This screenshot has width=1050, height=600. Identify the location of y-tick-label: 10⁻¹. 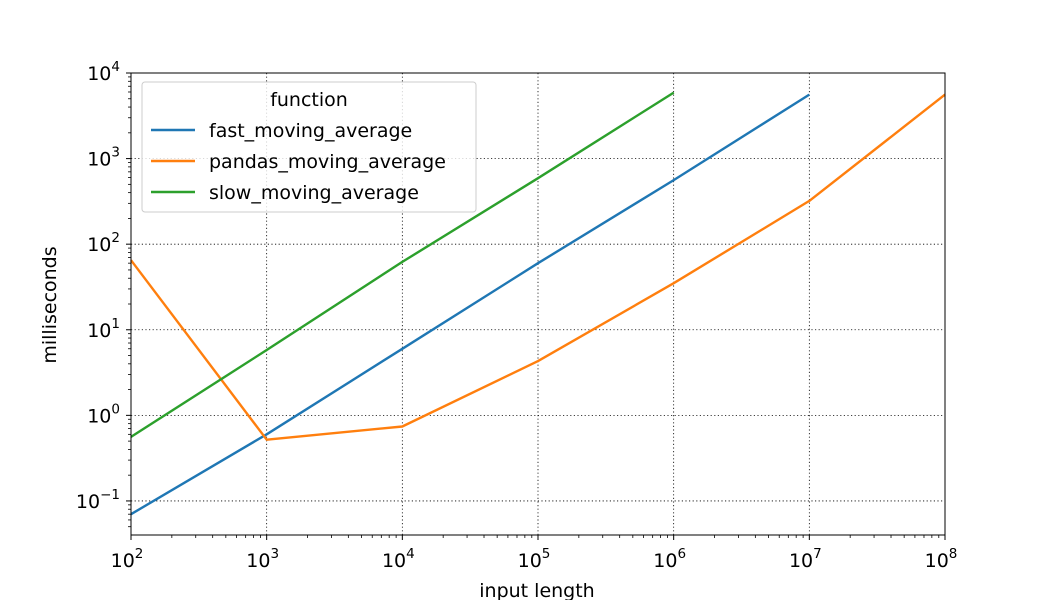
(98, 500).